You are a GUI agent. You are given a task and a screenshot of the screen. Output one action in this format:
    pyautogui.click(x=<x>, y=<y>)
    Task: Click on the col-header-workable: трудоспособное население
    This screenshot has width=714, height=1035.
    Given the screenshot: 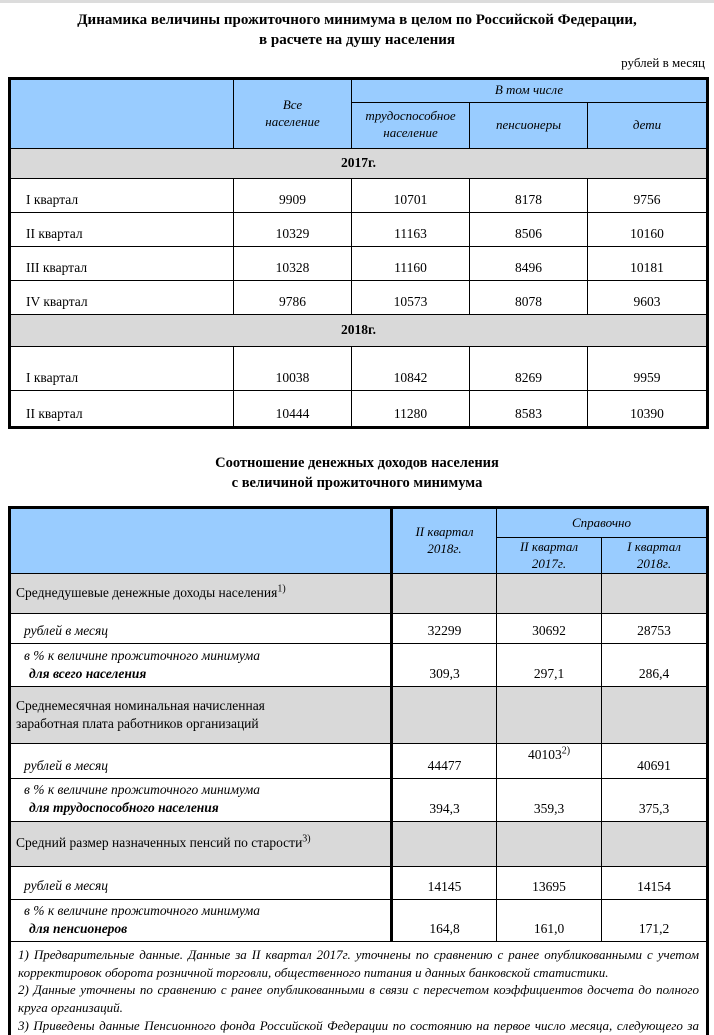 What is the action you would take?
    pyautogui.click(x=410, y=125)
    